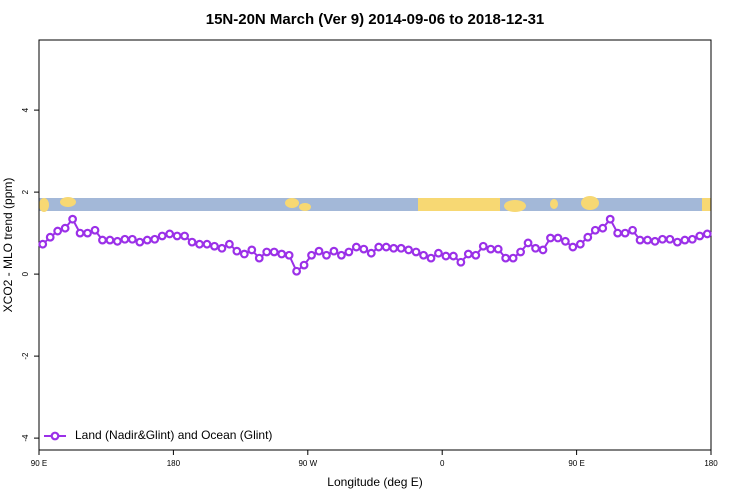 Image resolution: width=750 pixels, height=500 pixels. I want to click on legend-label: Land (Nadir&Glint) and Ocean (Glint), so click(173, 435).